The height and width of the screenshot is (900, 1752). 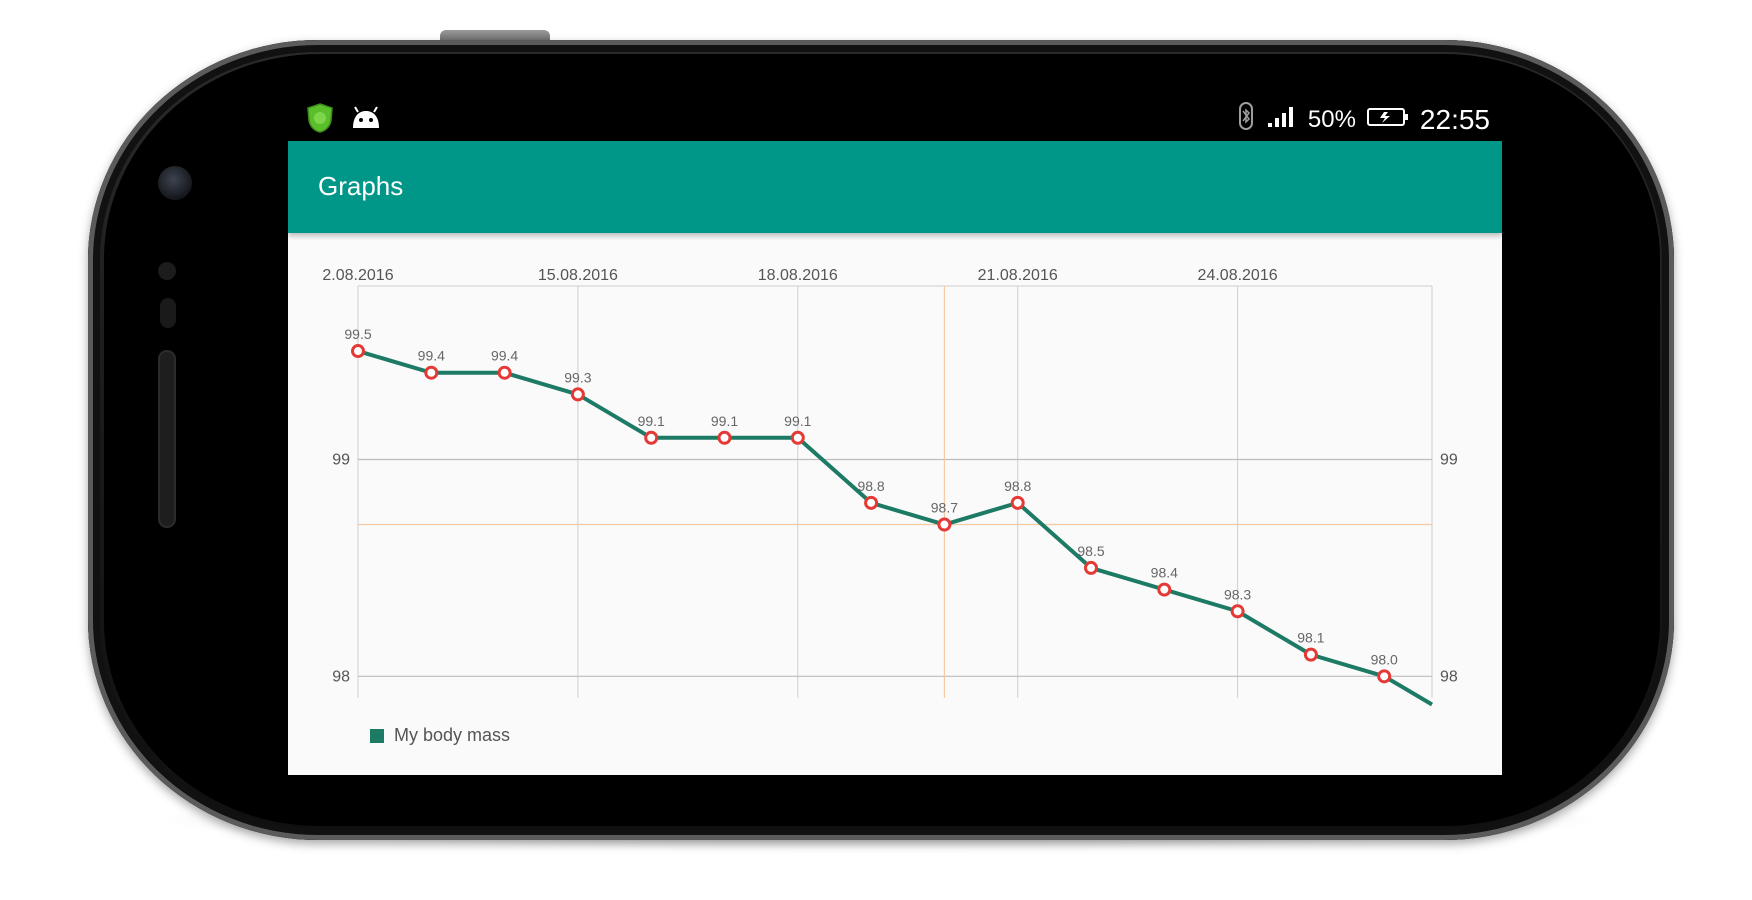 I want to click on x-tick-label: 2.08.2016, so click(x=357, y=275).